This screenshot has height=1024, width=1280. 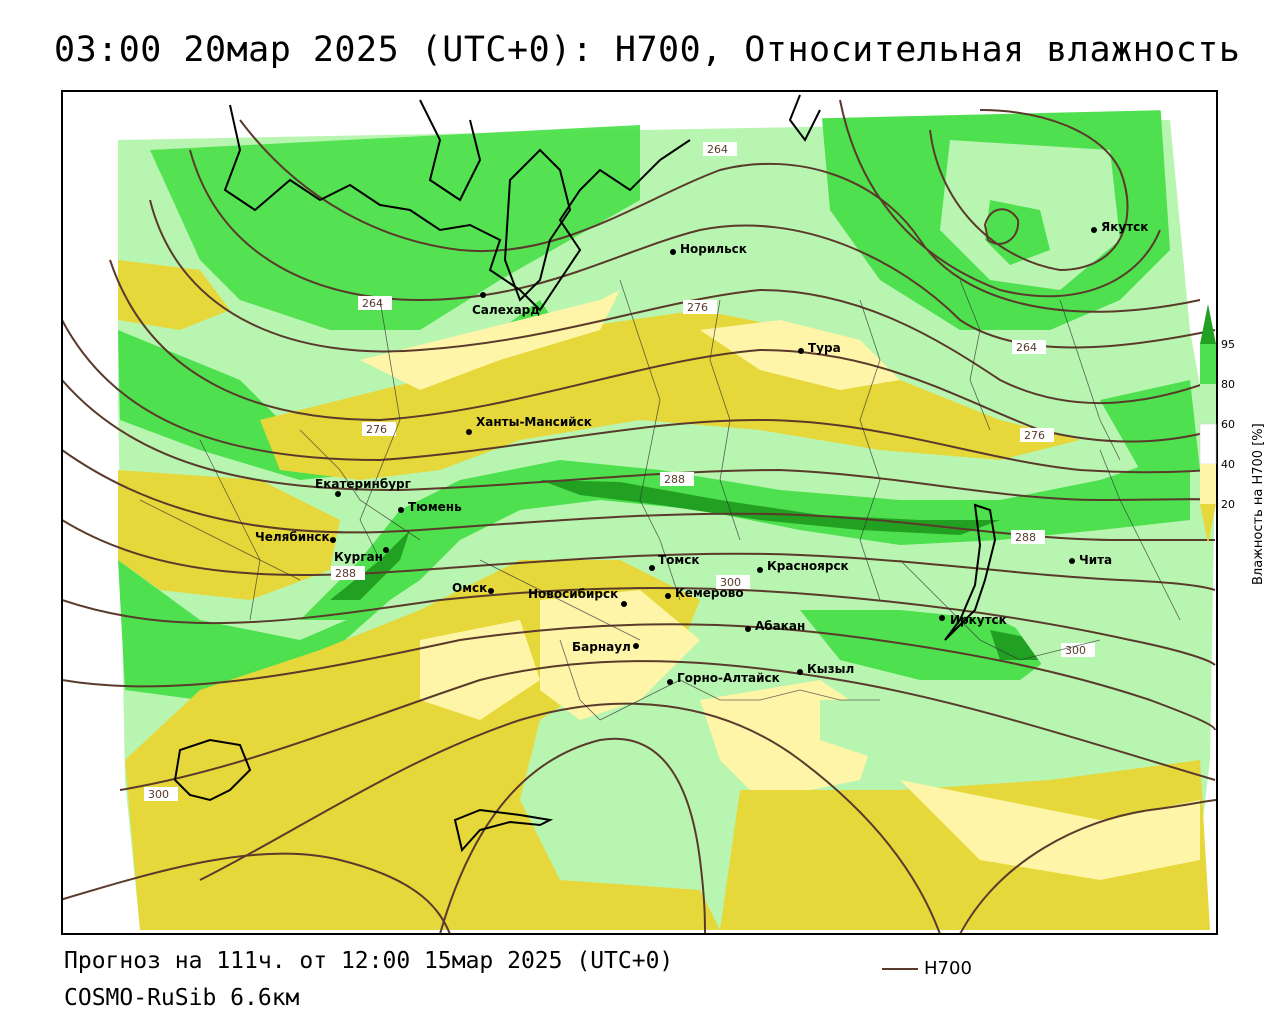 I want to click on city-omsk: Омск, so click(x=473, y=588).